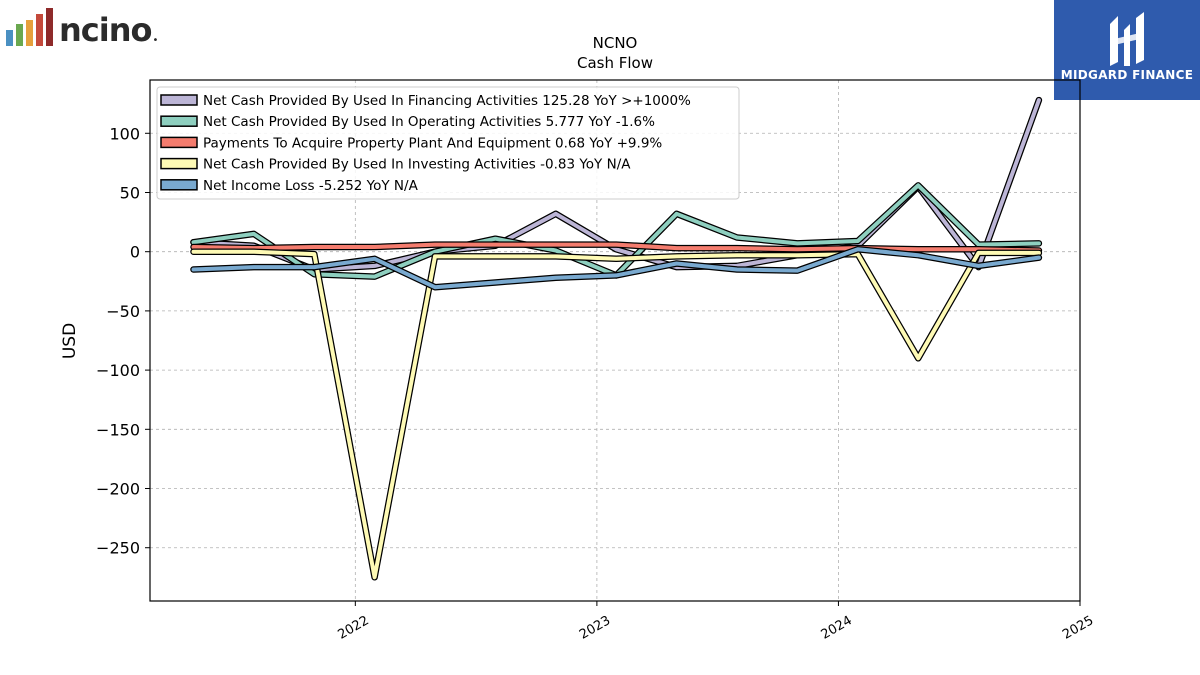  Describe the element at coordinates (118, 429) in the screenshot. I see `y-tick-label: −150` at that location.